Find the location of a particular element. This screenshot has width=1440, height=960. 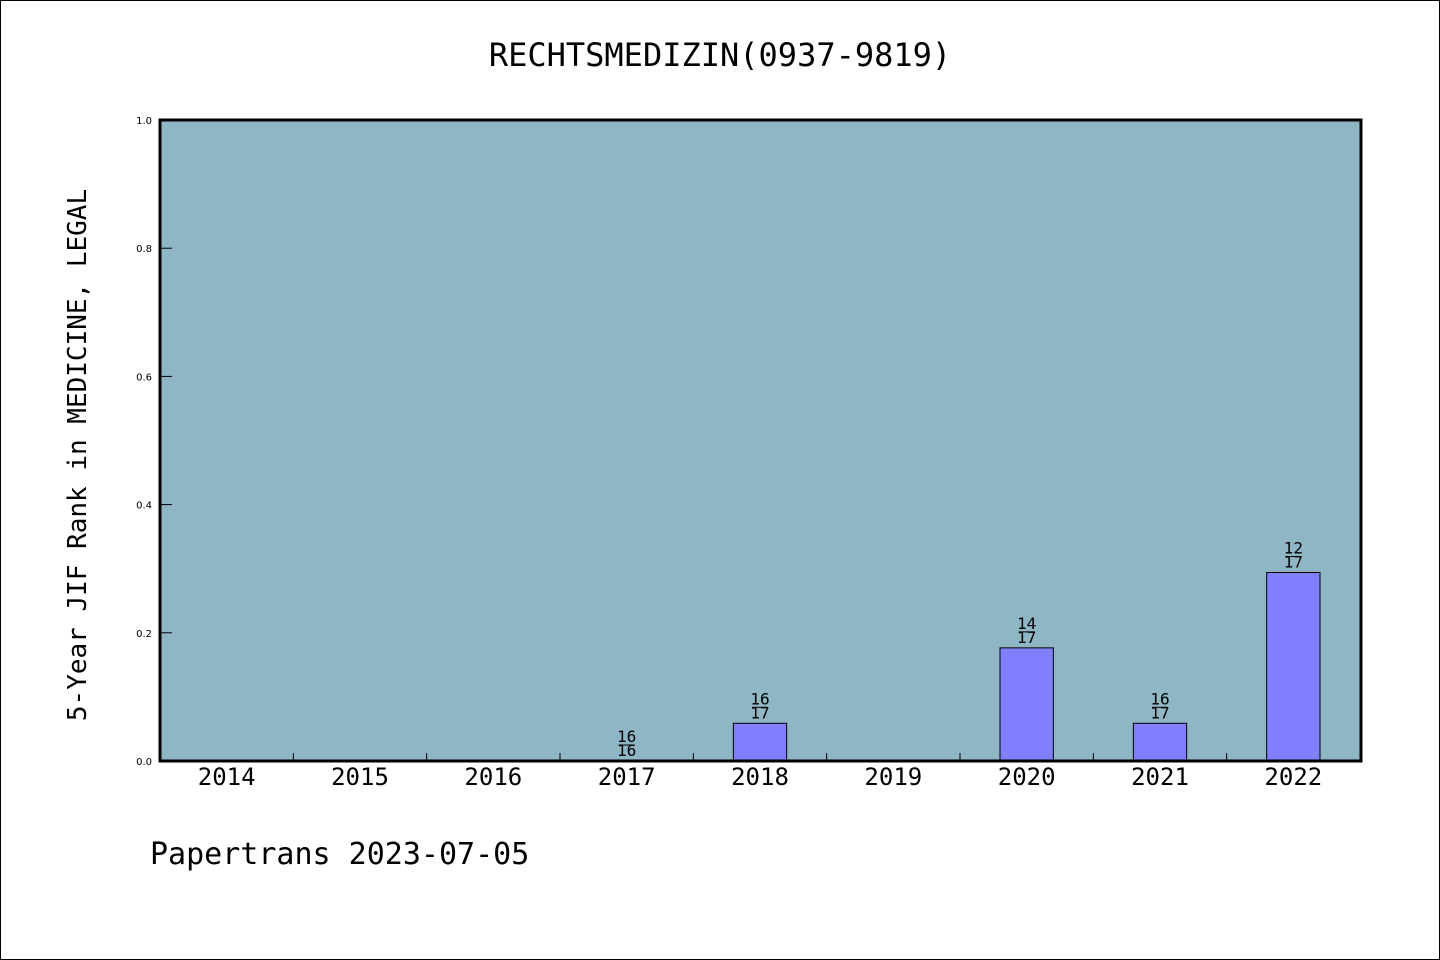

x-tick-label: 2020 is located at coordinates (1027, 777).